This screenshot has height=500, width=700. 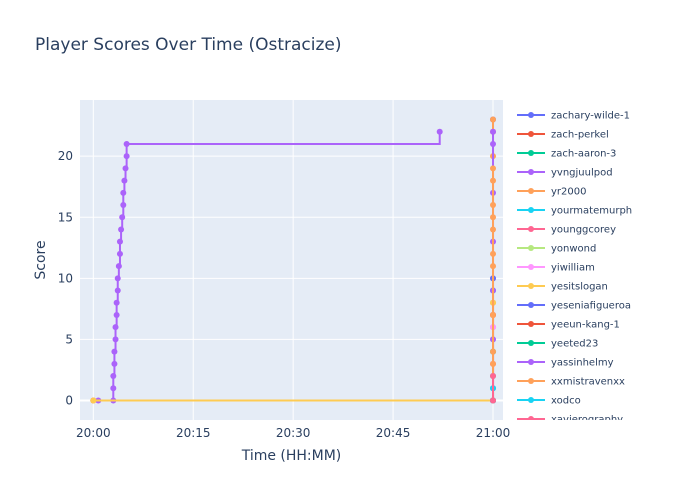 I want to click on legend-label: yesitslogan, so click(x=579, y=287).